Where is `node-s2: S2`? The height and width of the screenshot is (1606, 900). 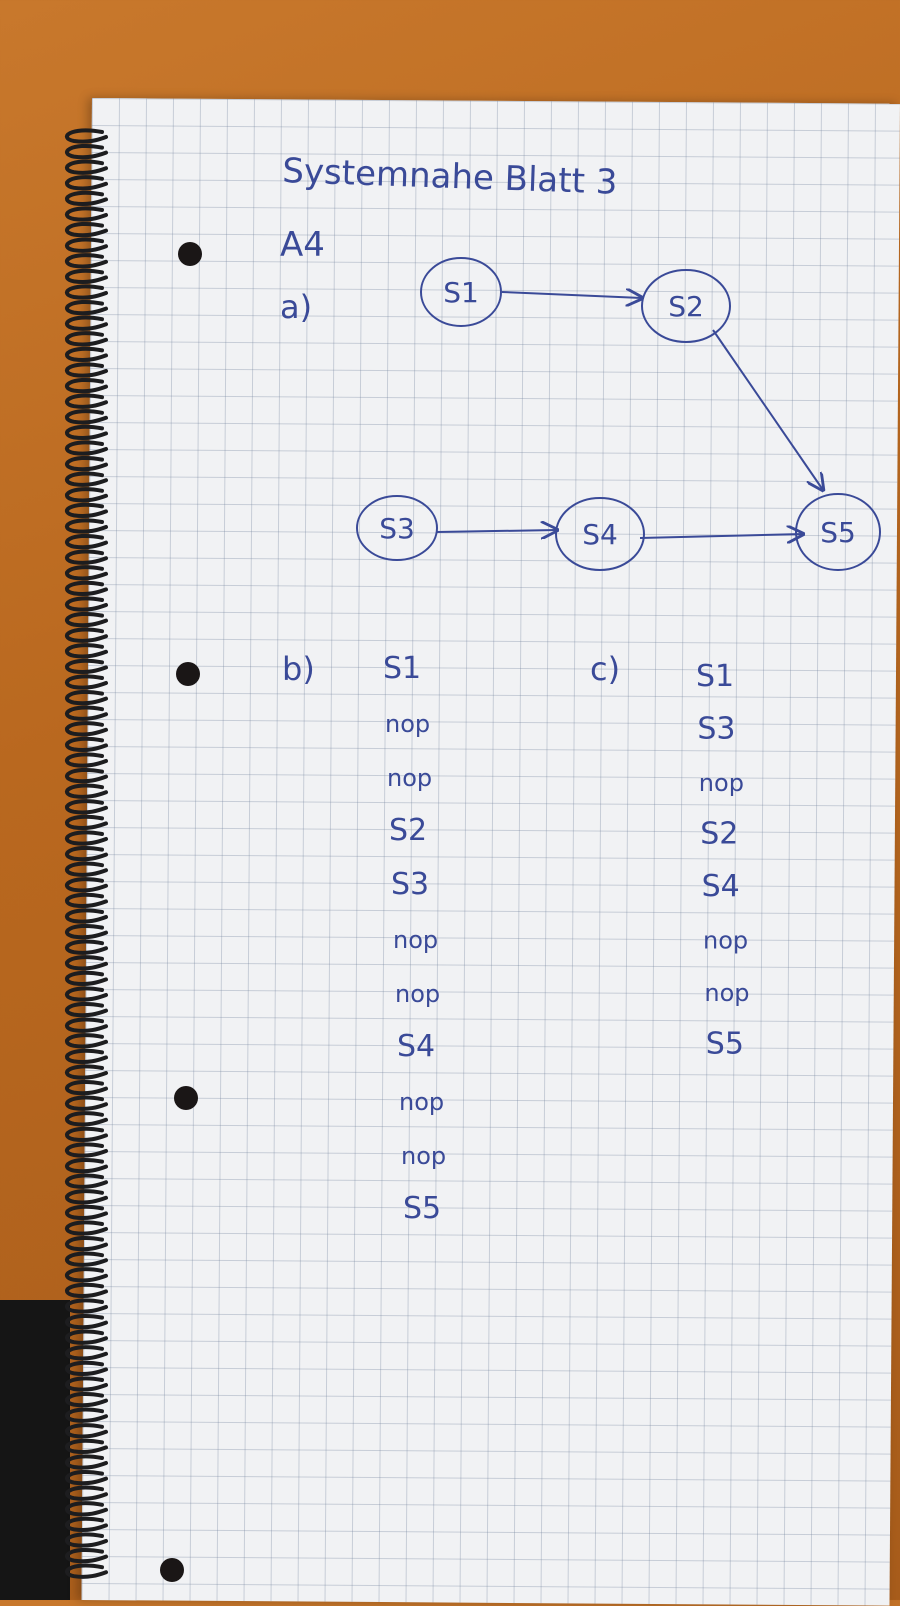
node-s2: S2 is located at coordinates (686, 306).